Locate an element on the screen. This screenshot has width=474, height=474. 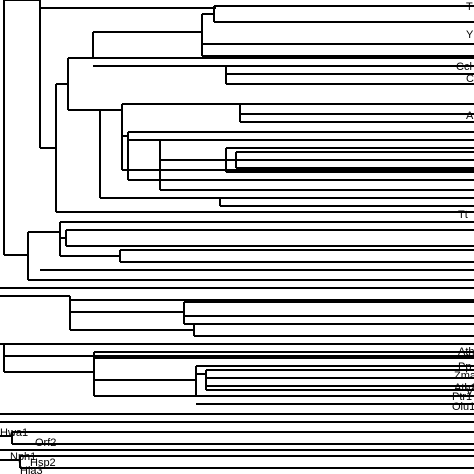
leaf-label: Ath1 is located at coordinates (464, 388).